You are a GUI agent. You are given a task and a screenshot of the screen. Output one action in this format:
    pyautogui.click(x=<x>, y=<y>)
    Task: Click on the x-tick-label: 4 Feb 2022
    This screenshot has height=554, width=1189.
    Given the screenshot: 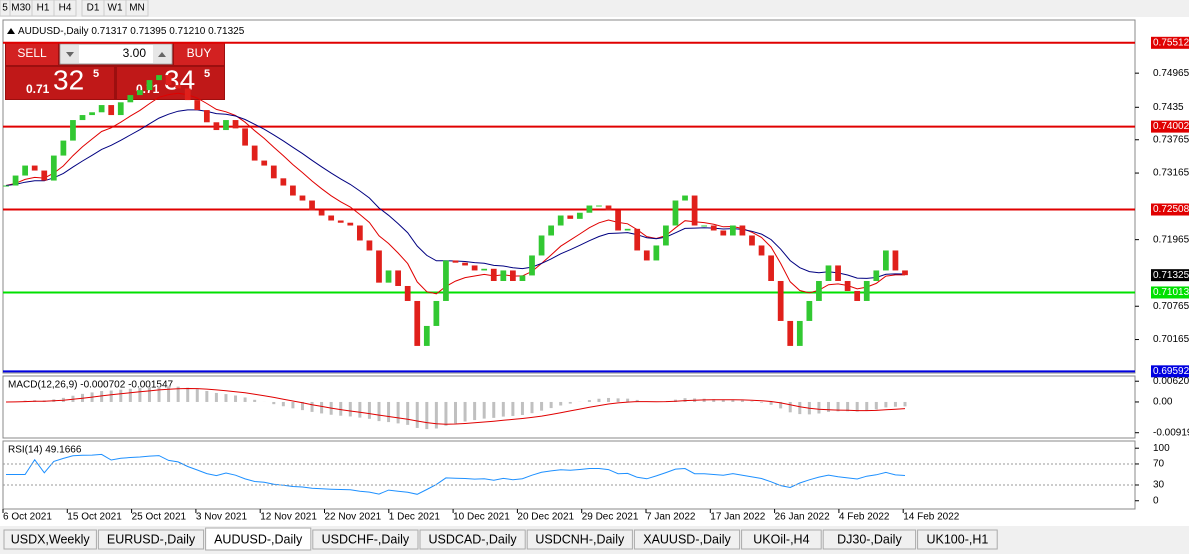 What is the action you would take?
    pyautogui.click(x=864, y=517)
    